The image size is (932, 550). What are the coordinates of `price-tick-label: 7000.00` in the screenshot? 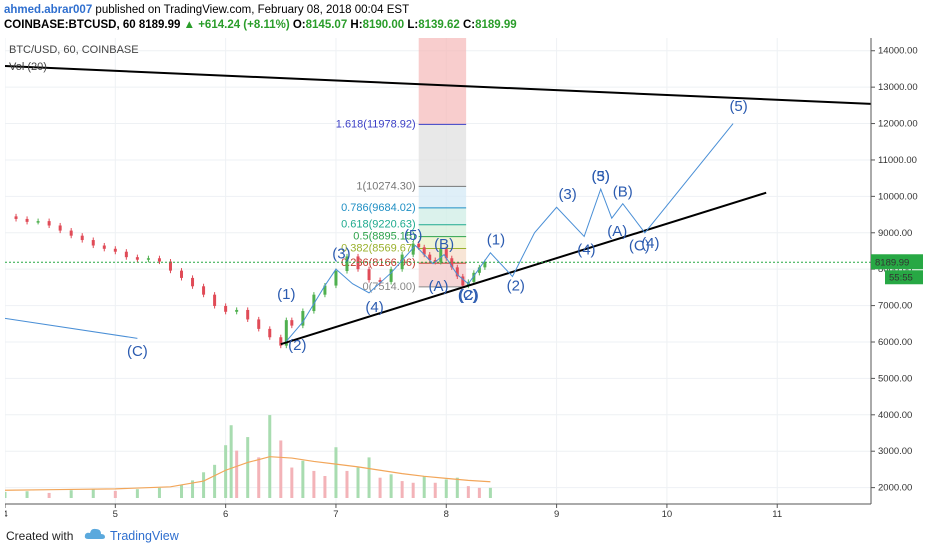 It's located at (895, 306).